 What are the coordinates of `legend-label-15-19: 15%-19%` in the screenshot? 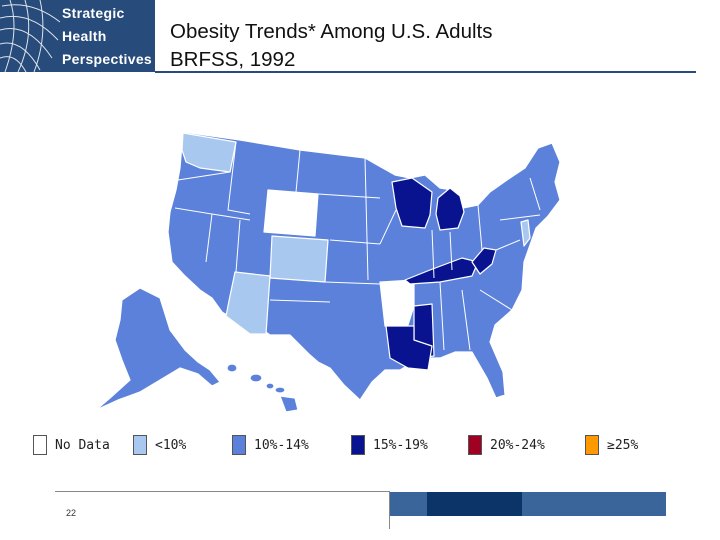 It's located at (400, 445).